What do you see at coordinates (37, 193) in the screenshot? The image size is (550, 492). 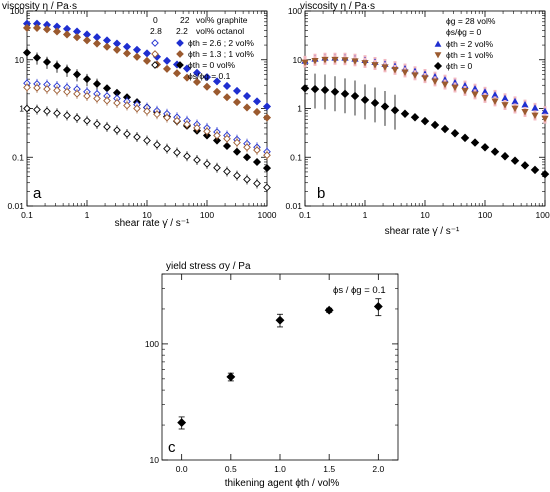 I see `panel-a-letter: a` at bounding box center [37, 193].